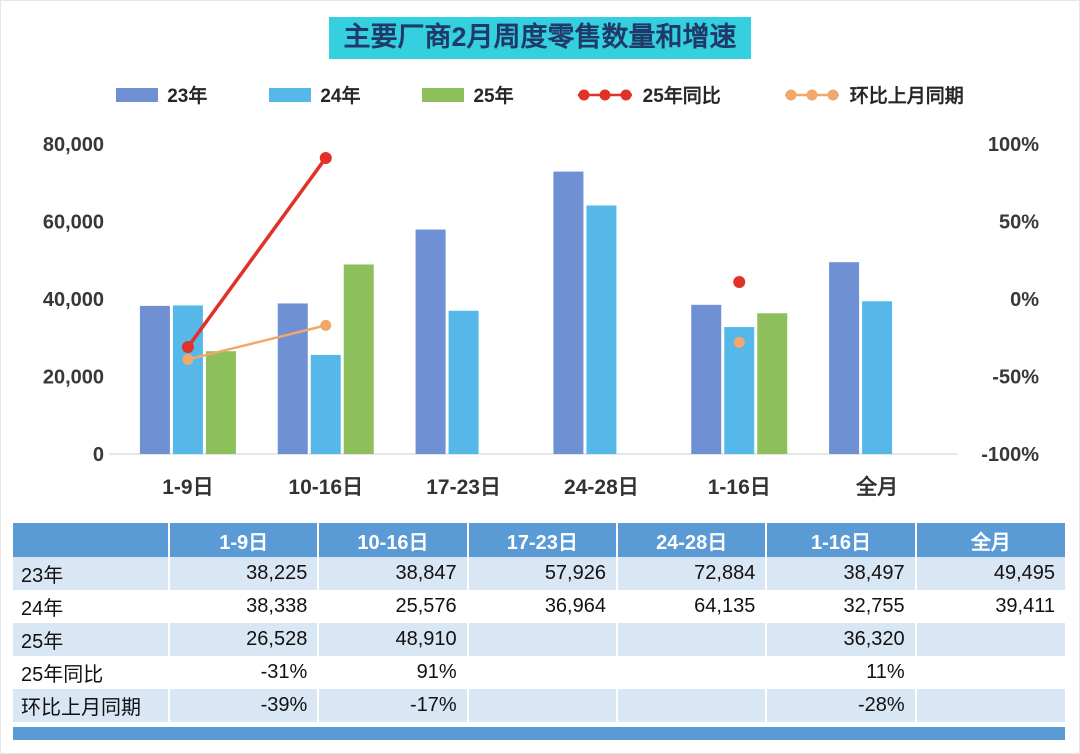 This screenshot has width=1080, height=754. Describe the element at coordinates (990, 540) in the screenshot. I see `table-header-全月: 全月` at that location.